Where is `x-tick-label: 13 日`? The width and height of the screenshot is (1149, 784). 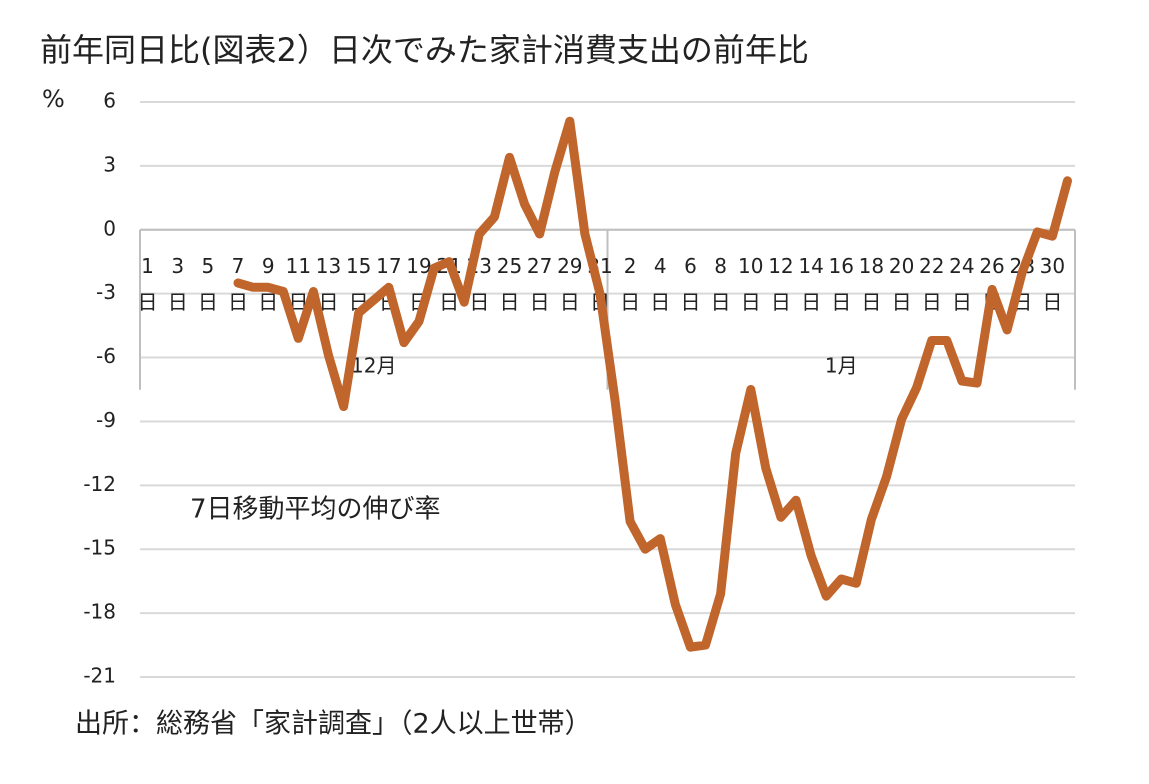 x-tick-label: 13 日 is located at coordinates (328, 283).